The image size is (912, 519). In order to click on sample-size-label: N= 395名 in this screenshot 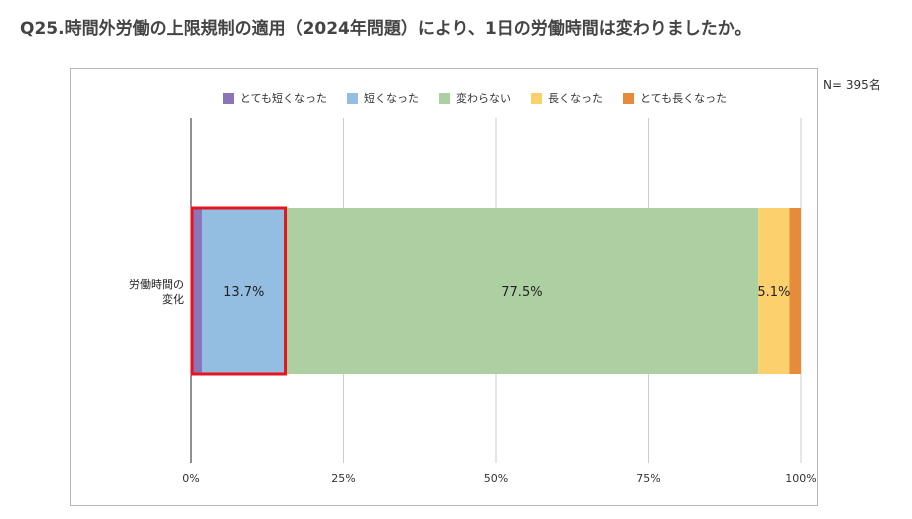, I will do `click(852, 85)`.